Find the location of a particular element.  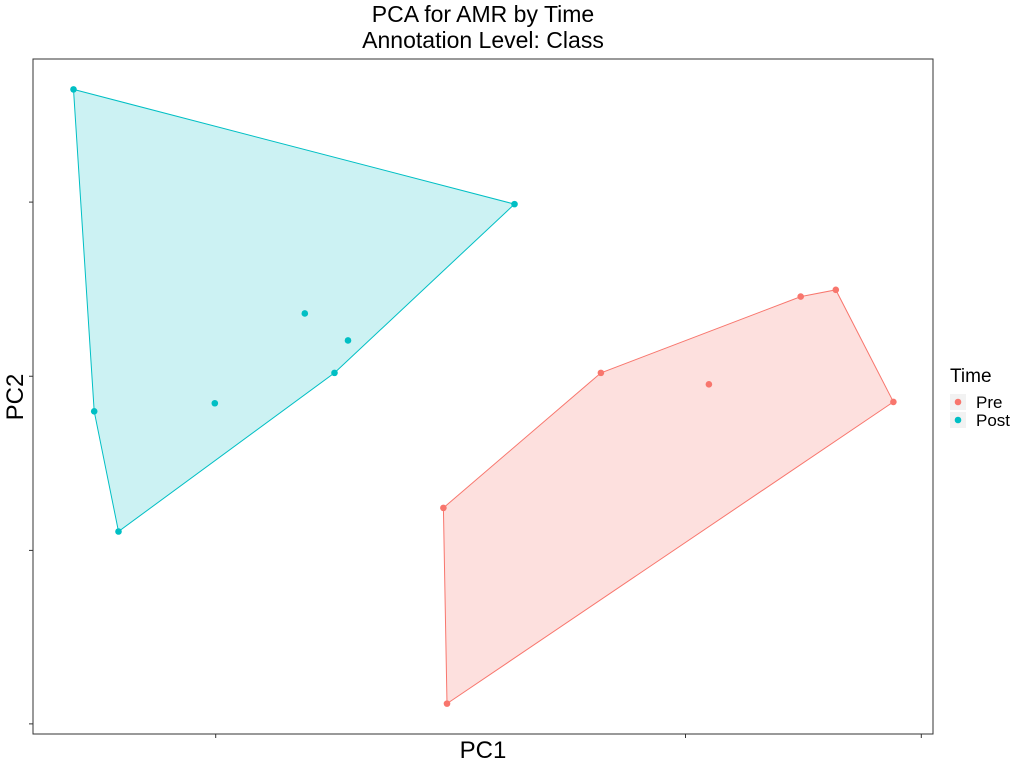

y-axis-label: PC2 is located at coordinates (15, 397).